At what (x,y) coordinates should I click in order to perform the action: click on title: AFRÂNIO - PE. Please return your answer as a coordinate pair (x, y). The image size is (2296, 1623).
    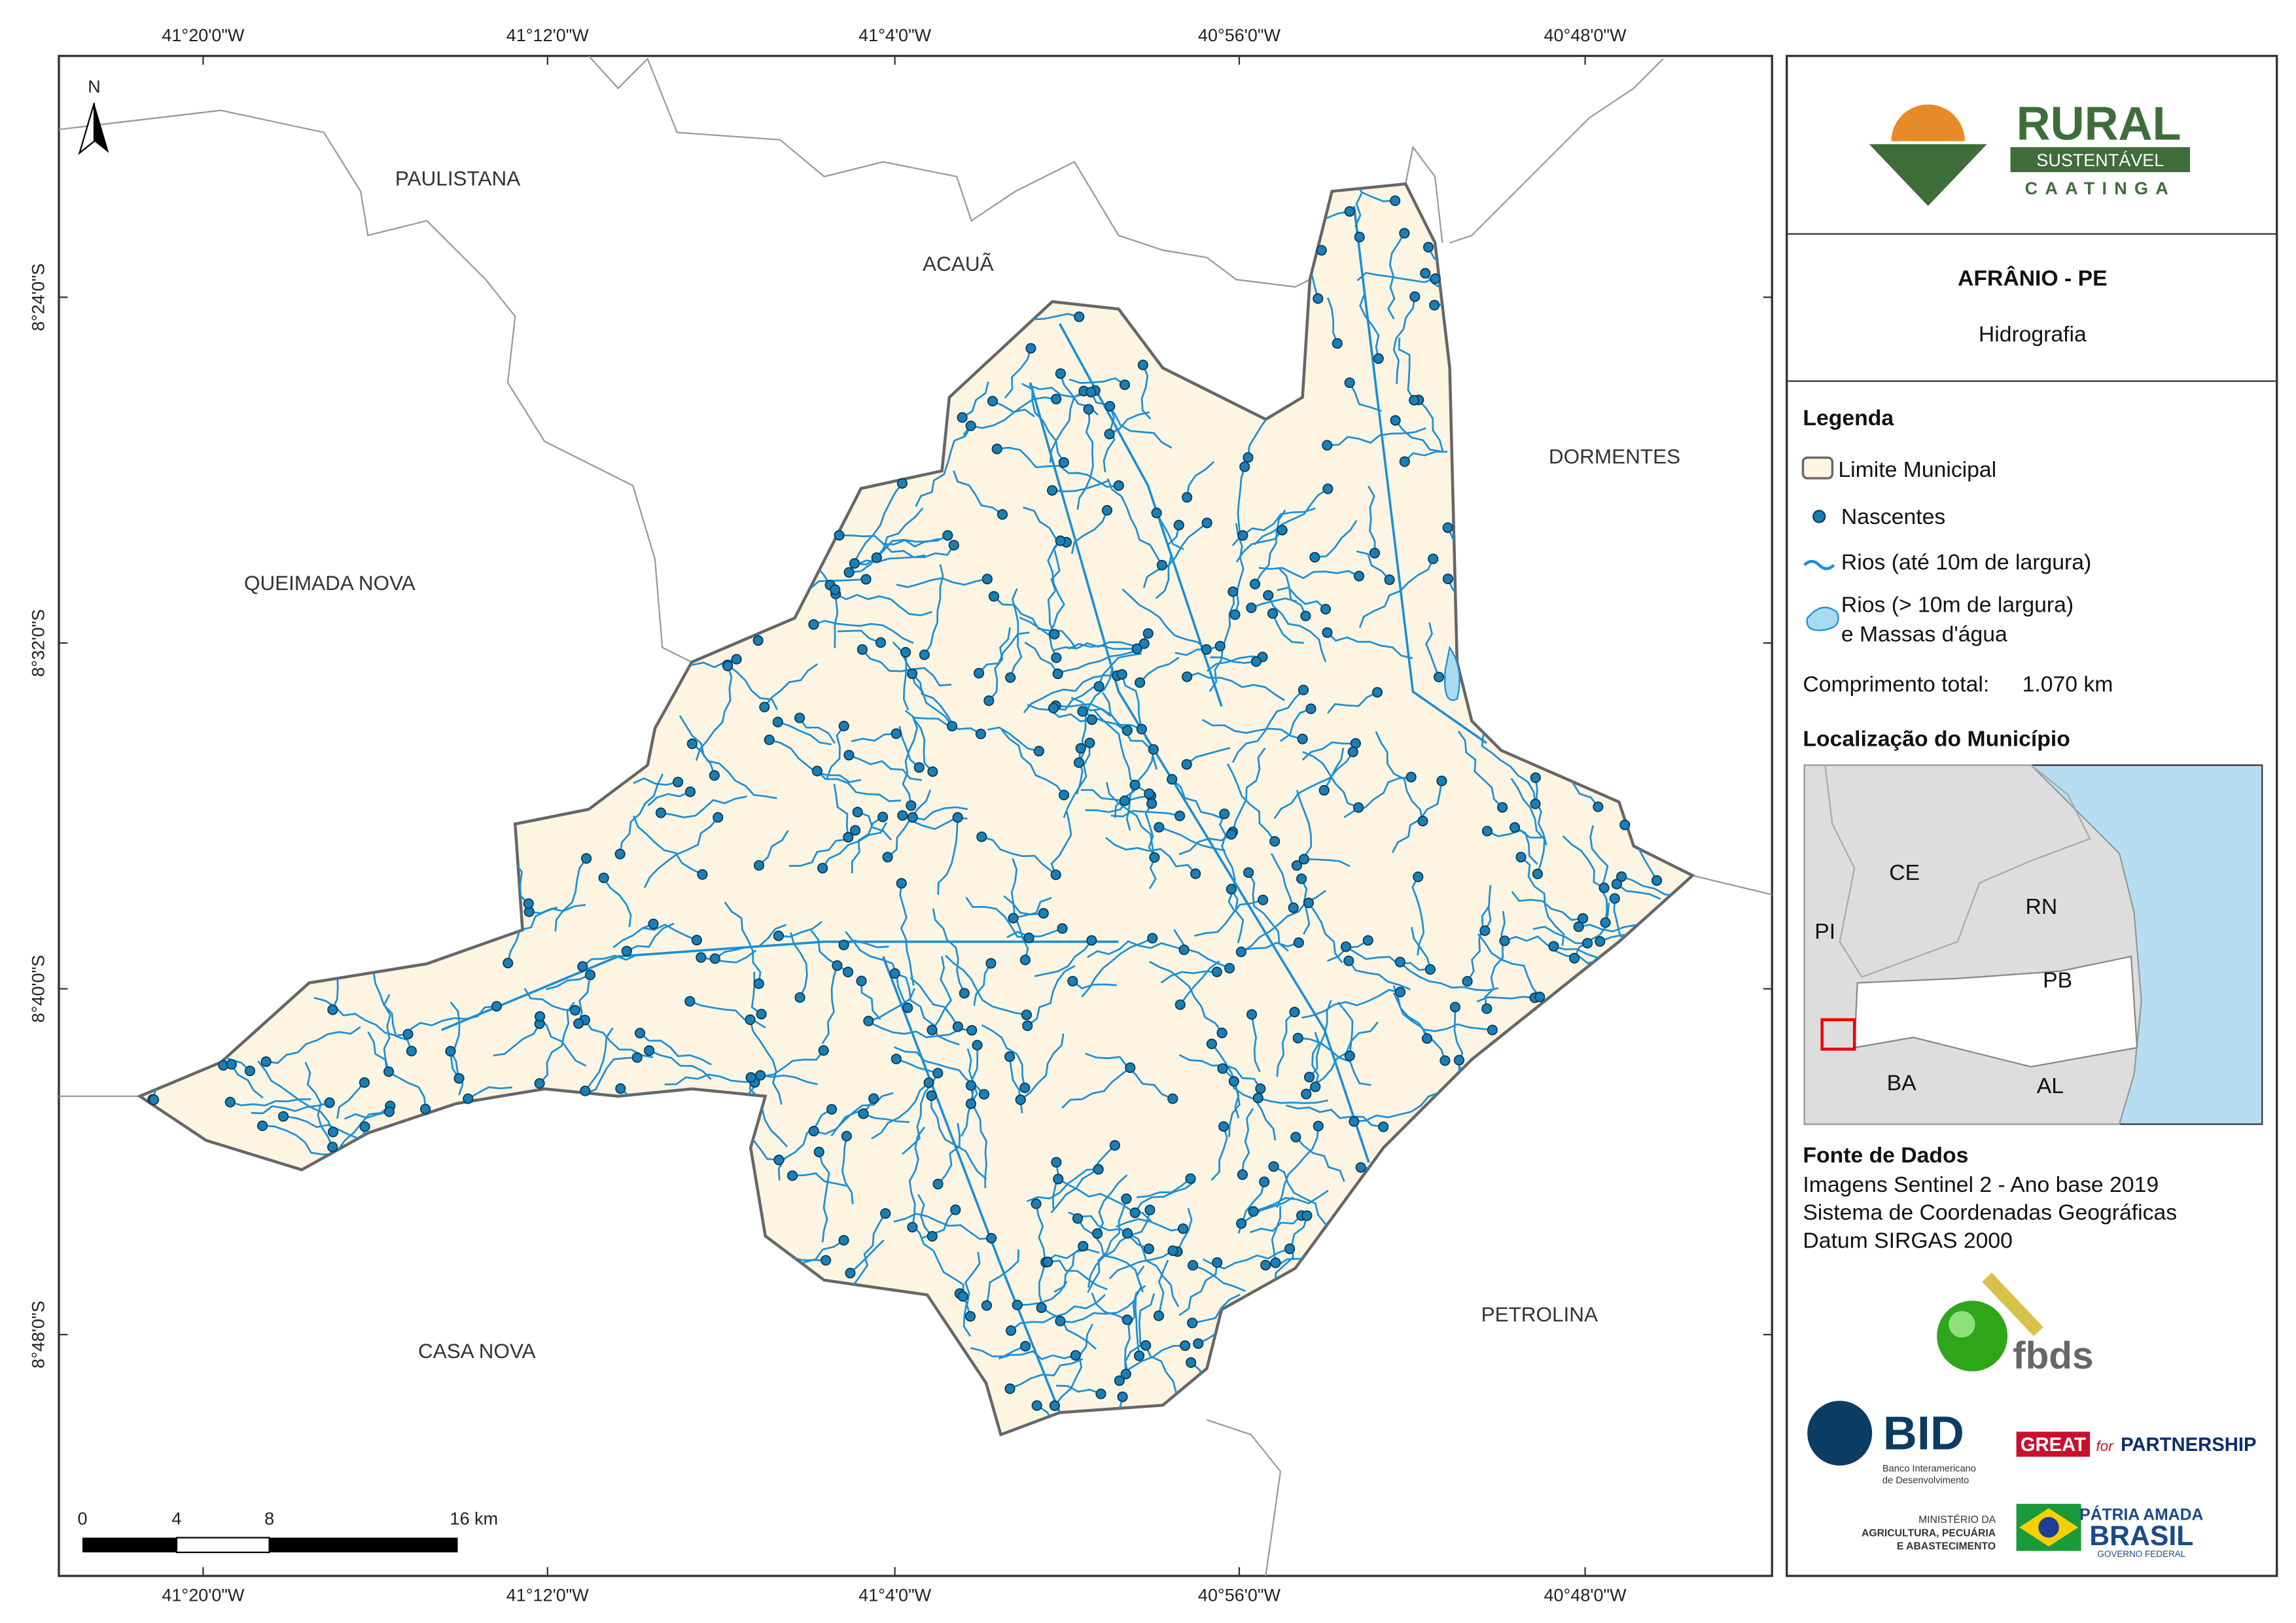
    Looking at the image, I should click on (2033, 278).